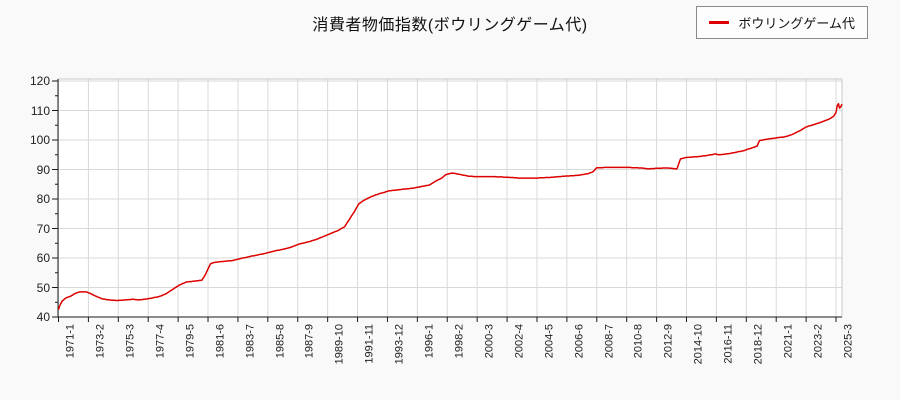  I want to click on y-tick-label: 40, so click(43, 317).